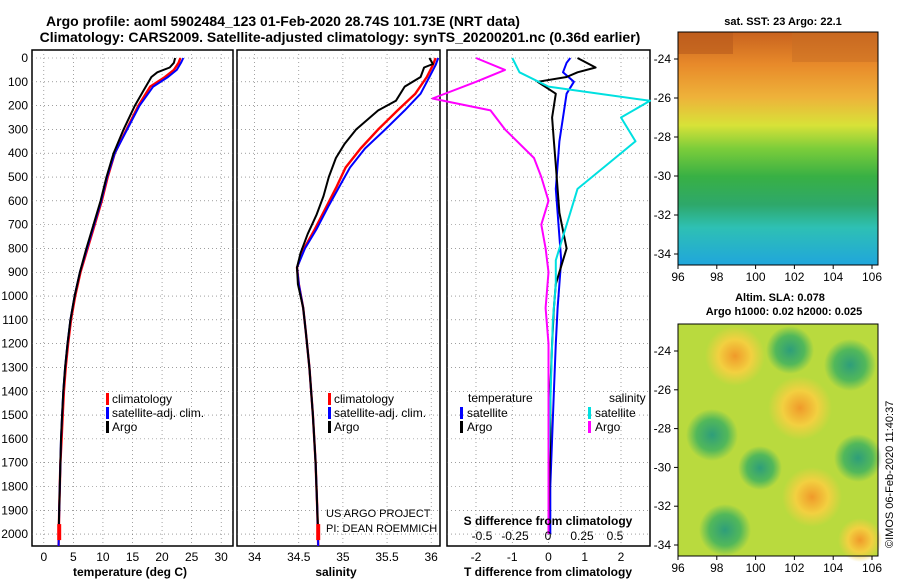 The height and width of the screenshot is (580, 900). What do you see at coordinates (155, 413) in the screenshot?
I see `temperature-legend: climatology satellite-adj. clim. Argo` at bounding box center [155, 413].